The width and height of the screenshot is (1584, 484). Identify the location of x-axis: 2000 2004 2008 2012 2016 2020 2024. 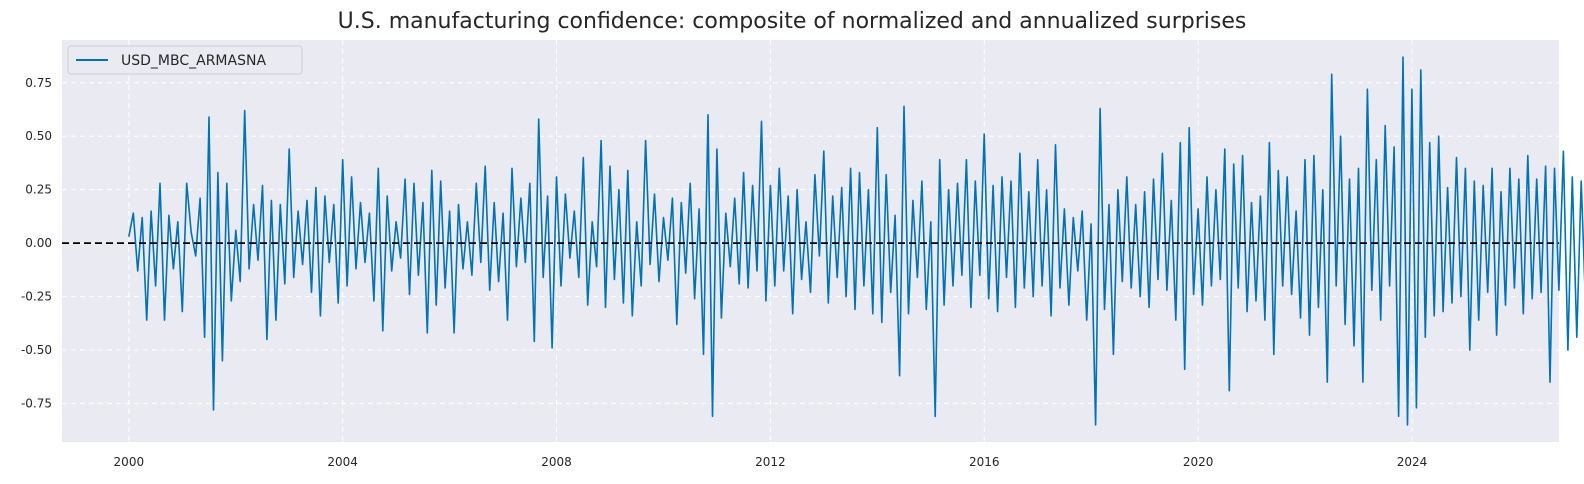
(771, 462).